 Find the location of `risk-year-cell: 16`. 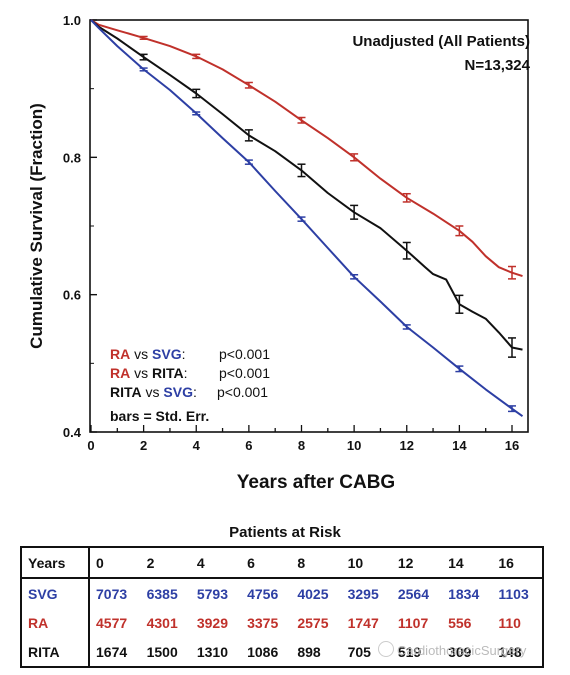

risk-year-cell: 16 is located at coordinates (517, 563).